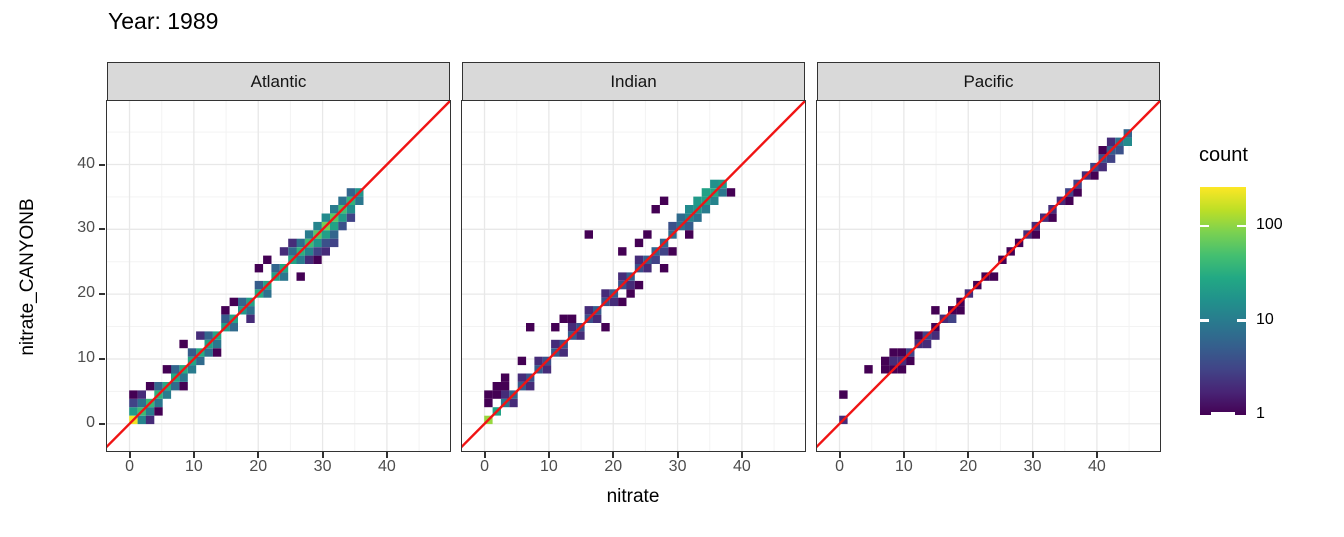  Describe the element at coordinates (102, 294) in the screenshot. I see `y-tick-mark` at that location.